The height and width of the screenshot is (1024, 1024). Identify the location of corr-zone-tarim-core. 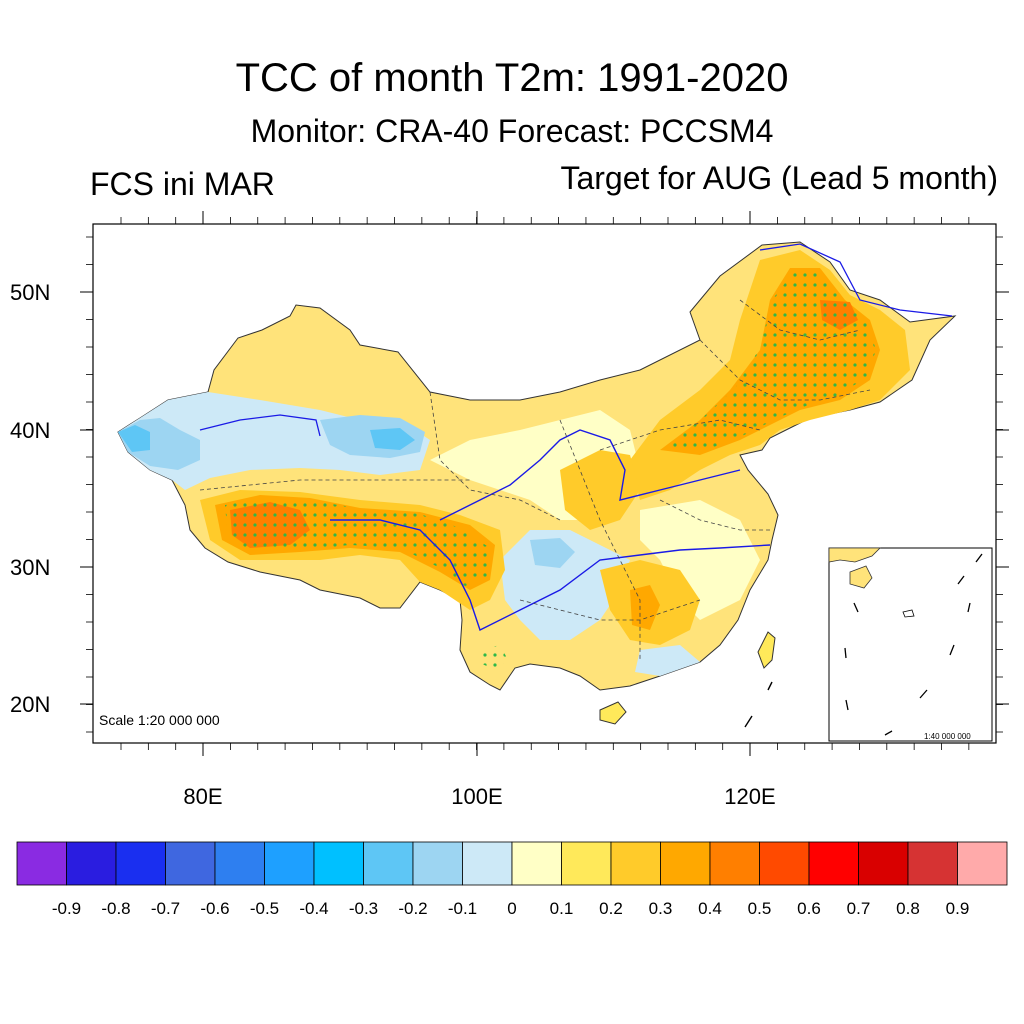
(392, 439).